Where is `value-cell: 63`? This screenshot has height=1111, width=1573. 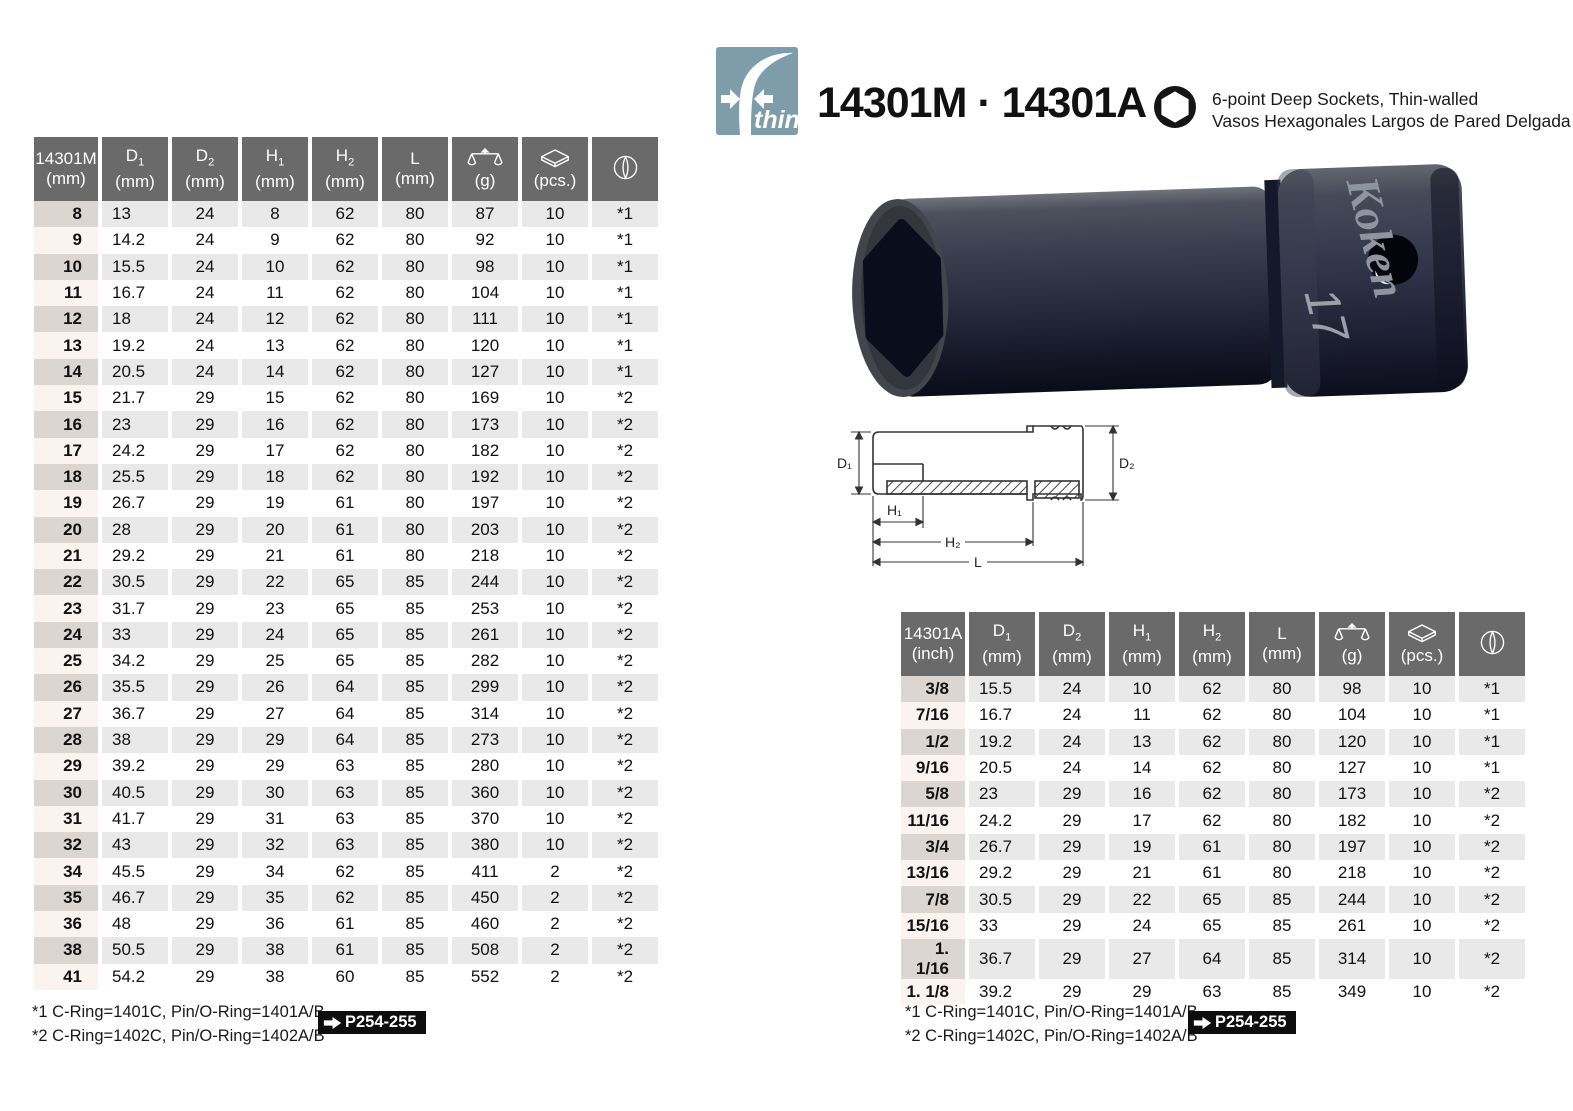 value-cell: 63 is located at coordinates (345, 845).